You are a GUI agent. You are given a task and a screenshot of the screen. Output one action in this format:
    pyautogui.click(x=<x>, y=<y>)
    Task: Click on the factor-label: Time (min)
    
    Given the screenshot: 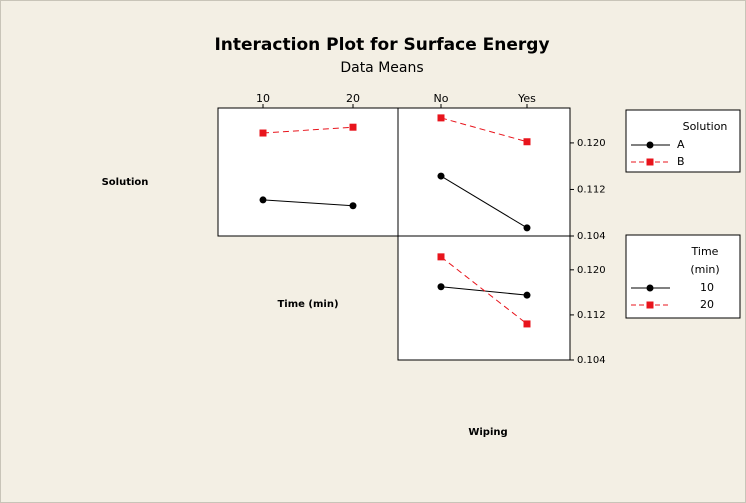 What is the action you would take?
    pyautogui.click(x=307, y=304)
    